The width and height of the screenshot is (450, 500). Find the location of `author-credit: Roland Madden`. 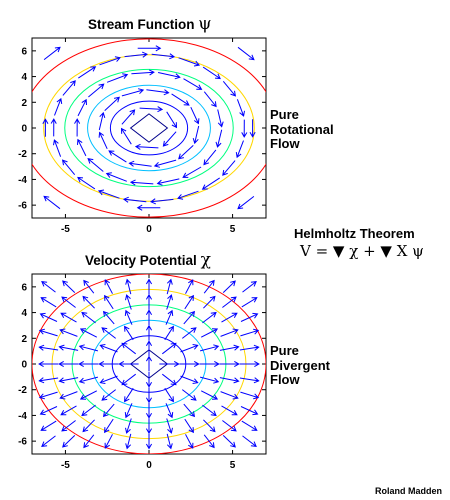

author-credit: Roland Madden is located at coordinates (408, 491).